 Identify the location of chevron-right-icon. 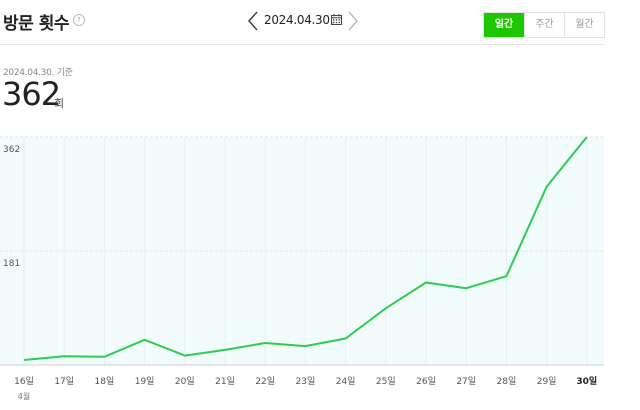
(353, 21).